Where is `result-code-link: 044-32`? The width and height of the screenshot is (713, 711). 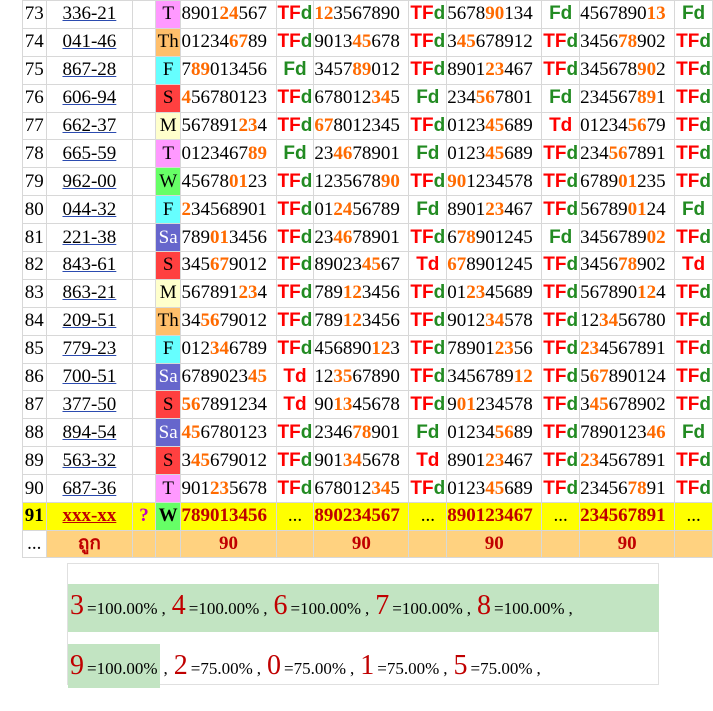 result-code-link: 044-32 is located at coordinates (89, 210).